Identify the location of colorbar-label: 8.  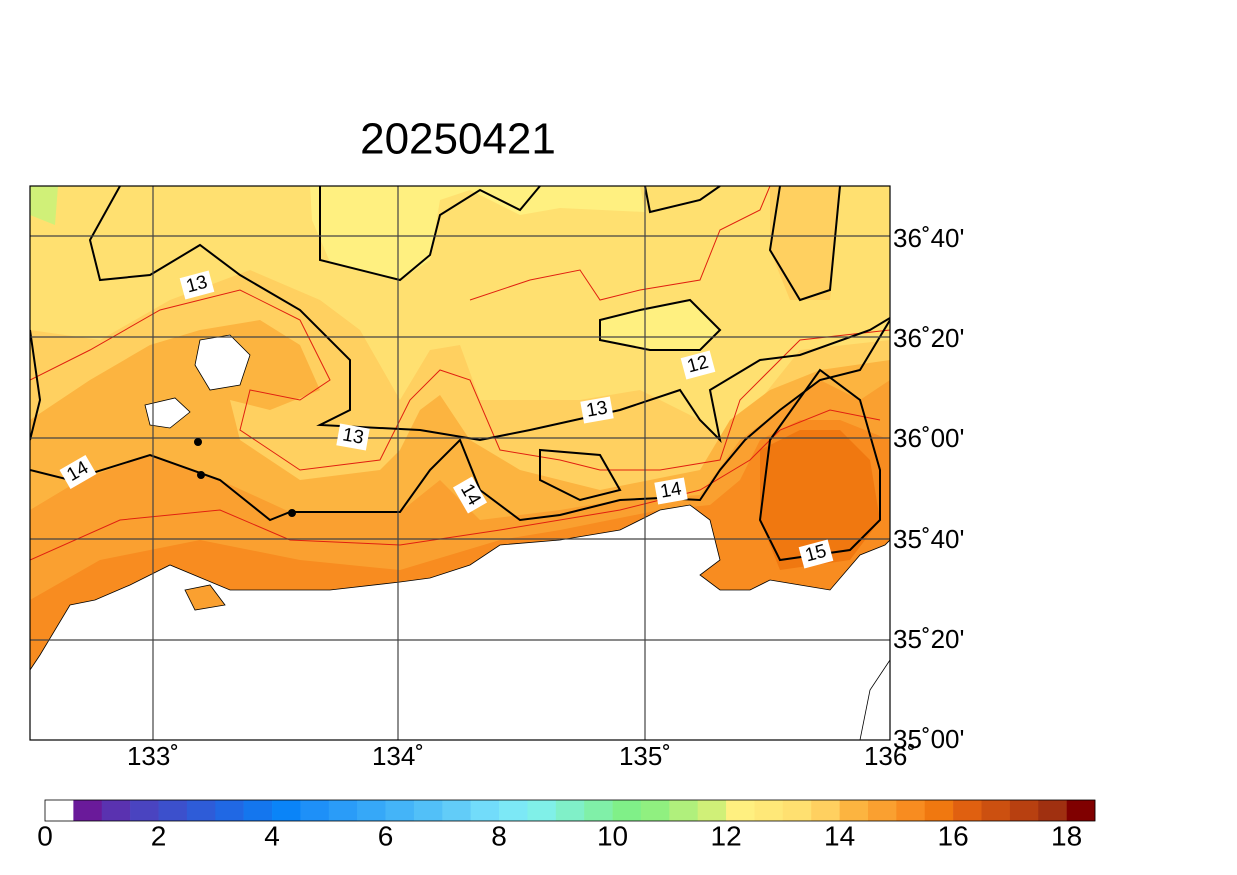
(499, 835).